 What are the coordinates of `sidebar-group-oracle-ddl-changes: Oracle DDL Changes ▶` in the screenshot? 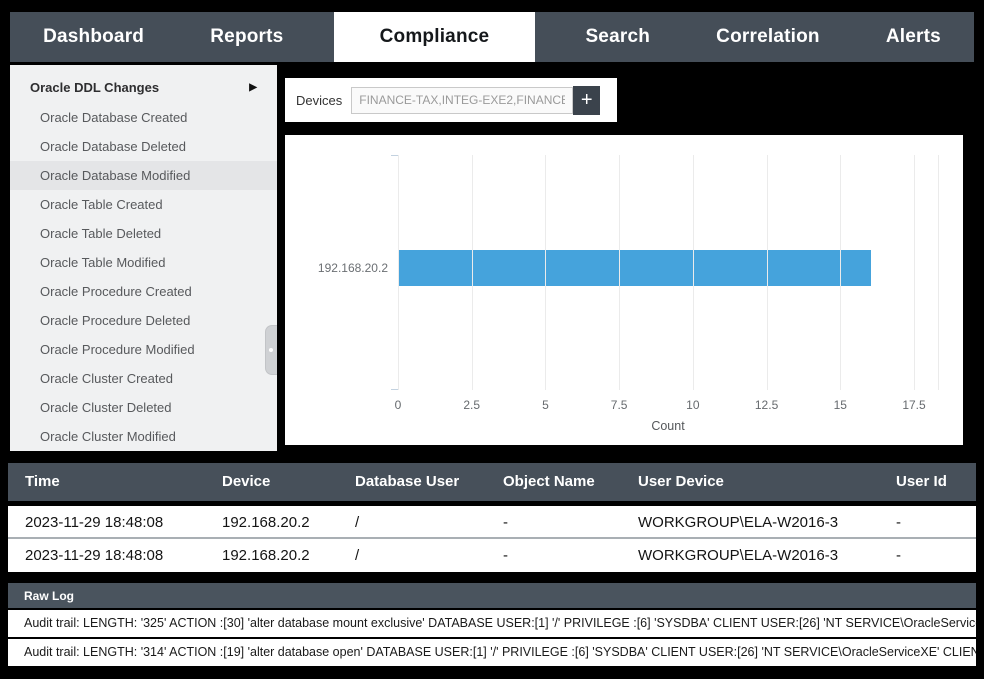 It's located at (143, 87).